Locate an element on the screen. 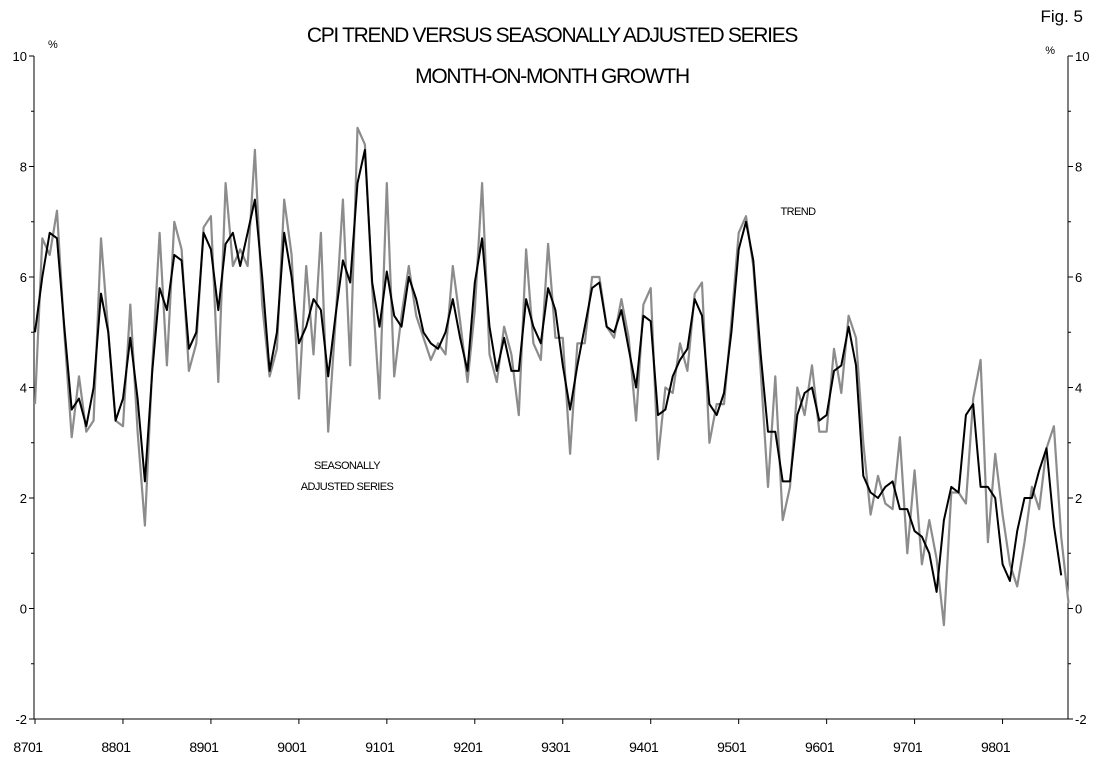 This screenshot has width=1095, height=763. x-tick-label: 8901 is located at coordinates (204, 747).